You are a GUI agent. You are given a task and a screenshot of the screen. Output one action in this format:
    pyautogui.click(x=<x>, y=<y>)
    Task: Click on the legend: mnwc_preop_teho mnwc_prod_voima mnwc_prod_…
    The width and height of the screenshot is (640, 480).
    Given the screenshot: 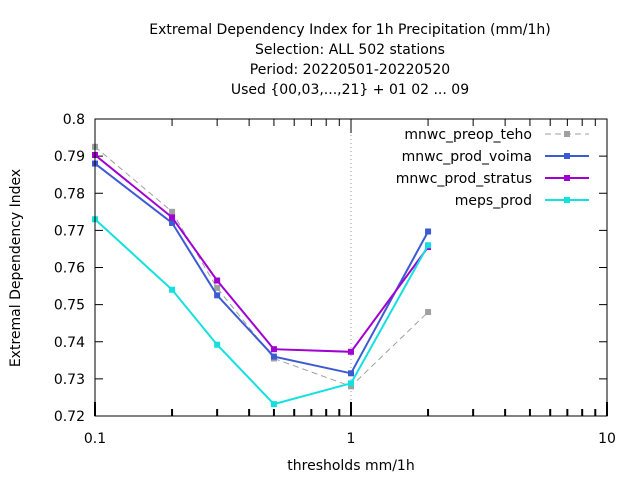 What is the action you would take?
    pyautogui.click(x=492, y=168)
    